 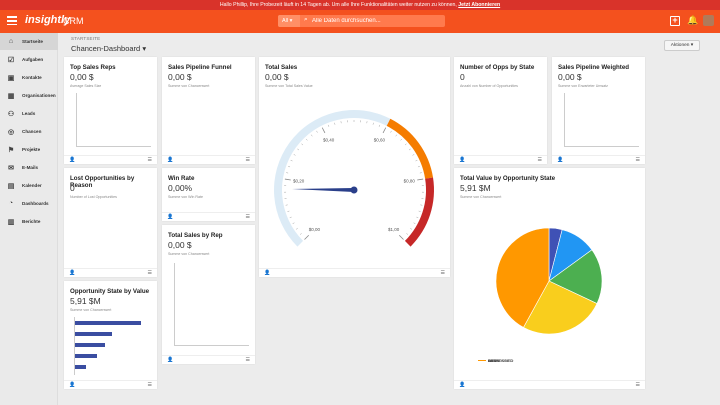 What do you see at coordinates (32, 185) in the screenshot?
I see `sidebar-item-label: Kalender` at bounding box center [32, 185].